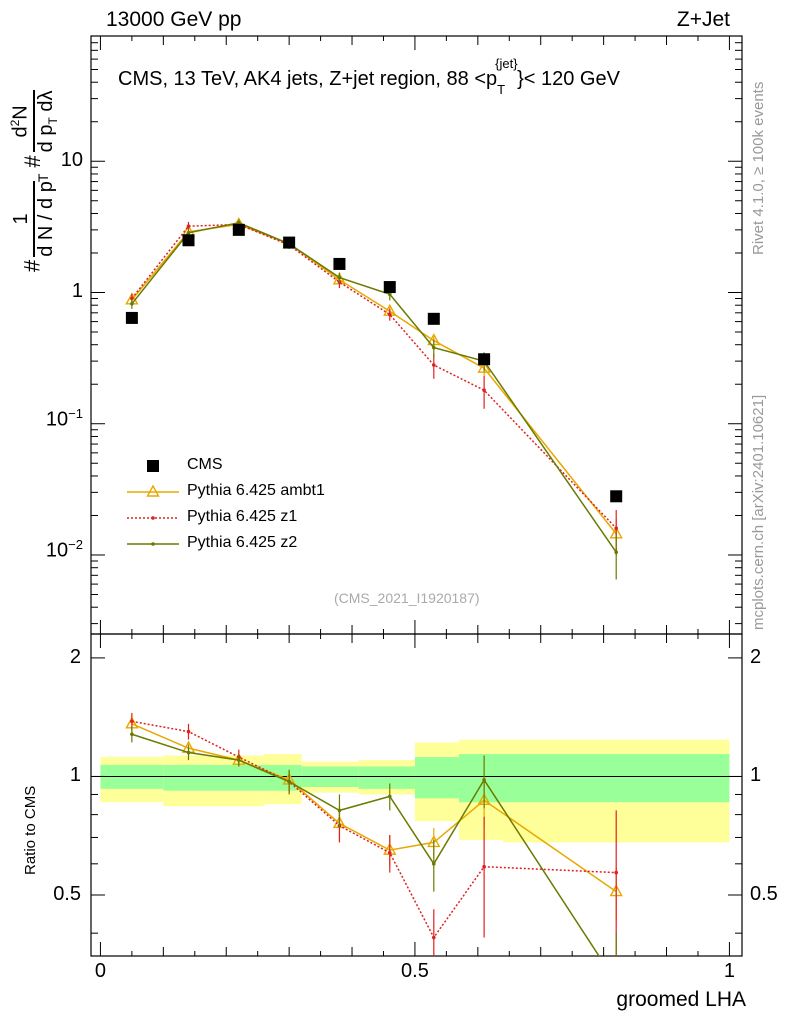 The width and height of the screenshot is (786, 1024). What do you see at coordinates (205, 464) in the screenshot?
I see `legend-label-cms: CMS` at bounding box center [205, 464].